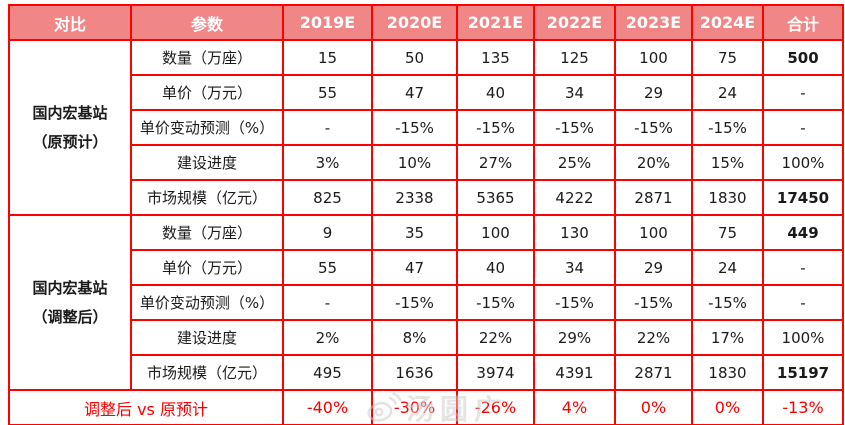  I want to click on footer-value-cell: -26%, so click(495, 407).